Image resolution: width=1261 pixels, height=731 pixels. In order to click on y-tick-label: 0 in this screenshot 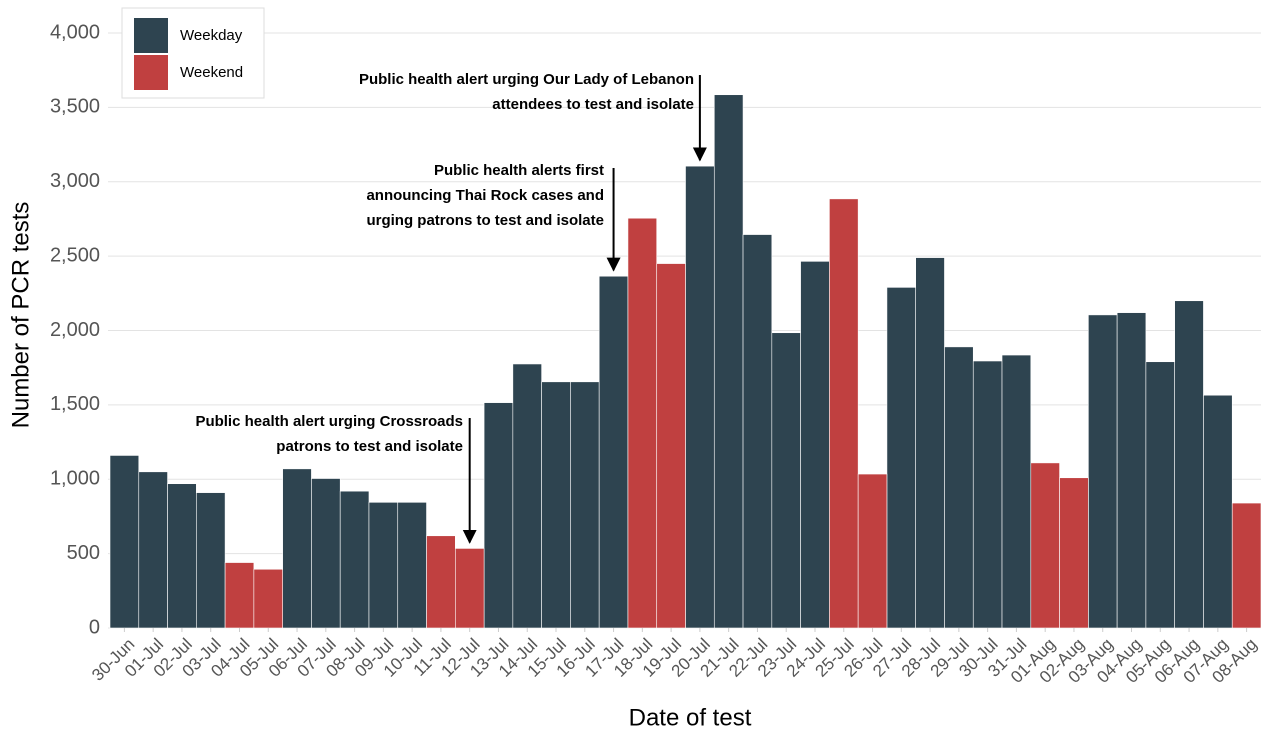, I will do `click(94, 627)`.